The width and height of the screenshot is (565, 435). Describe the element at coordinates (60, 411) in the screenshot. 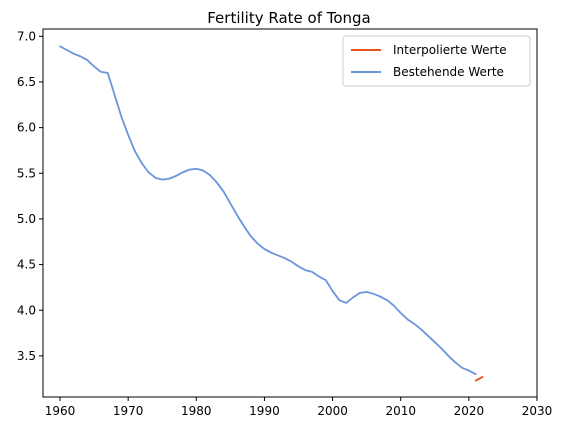

I see `x-tick-label: 1960` at that location.